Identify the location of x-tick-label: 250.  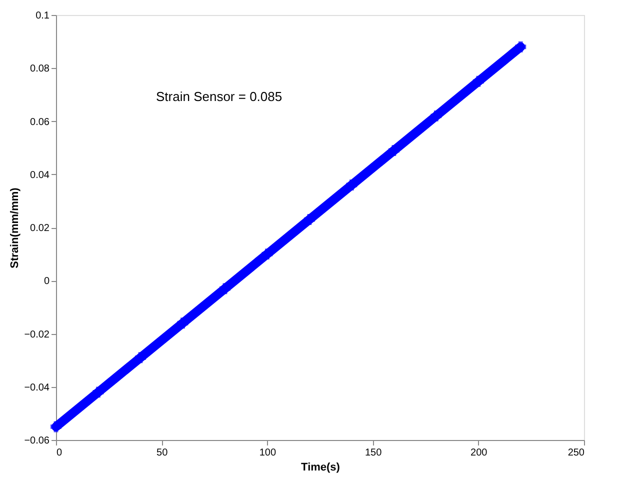
(576, 453).